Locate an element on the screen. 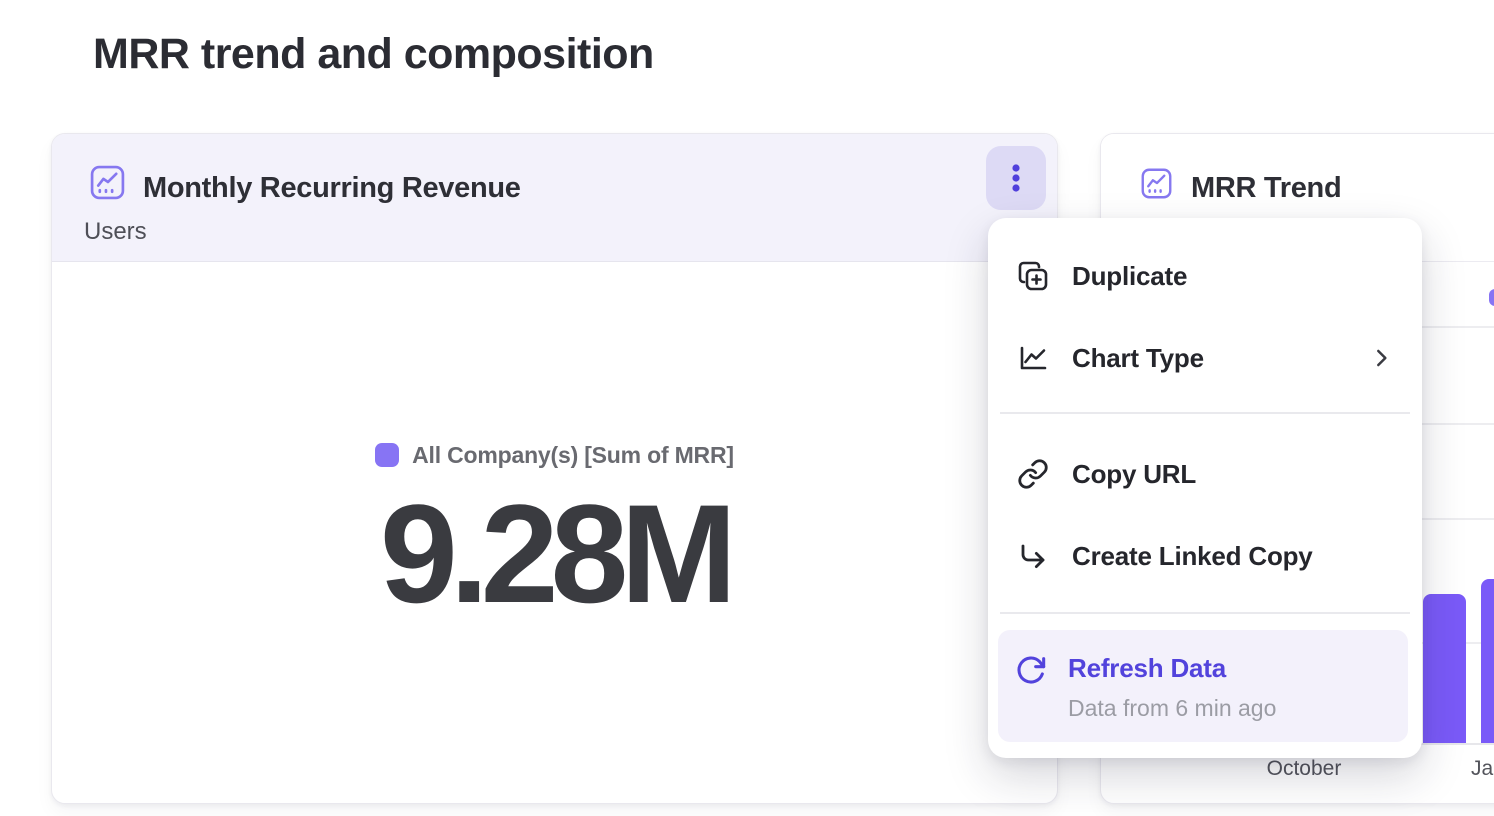 The width and height of the screenshot is (1494, 816). menu-item-duplicate: Duplicate is located at coordinates (1205, 276).